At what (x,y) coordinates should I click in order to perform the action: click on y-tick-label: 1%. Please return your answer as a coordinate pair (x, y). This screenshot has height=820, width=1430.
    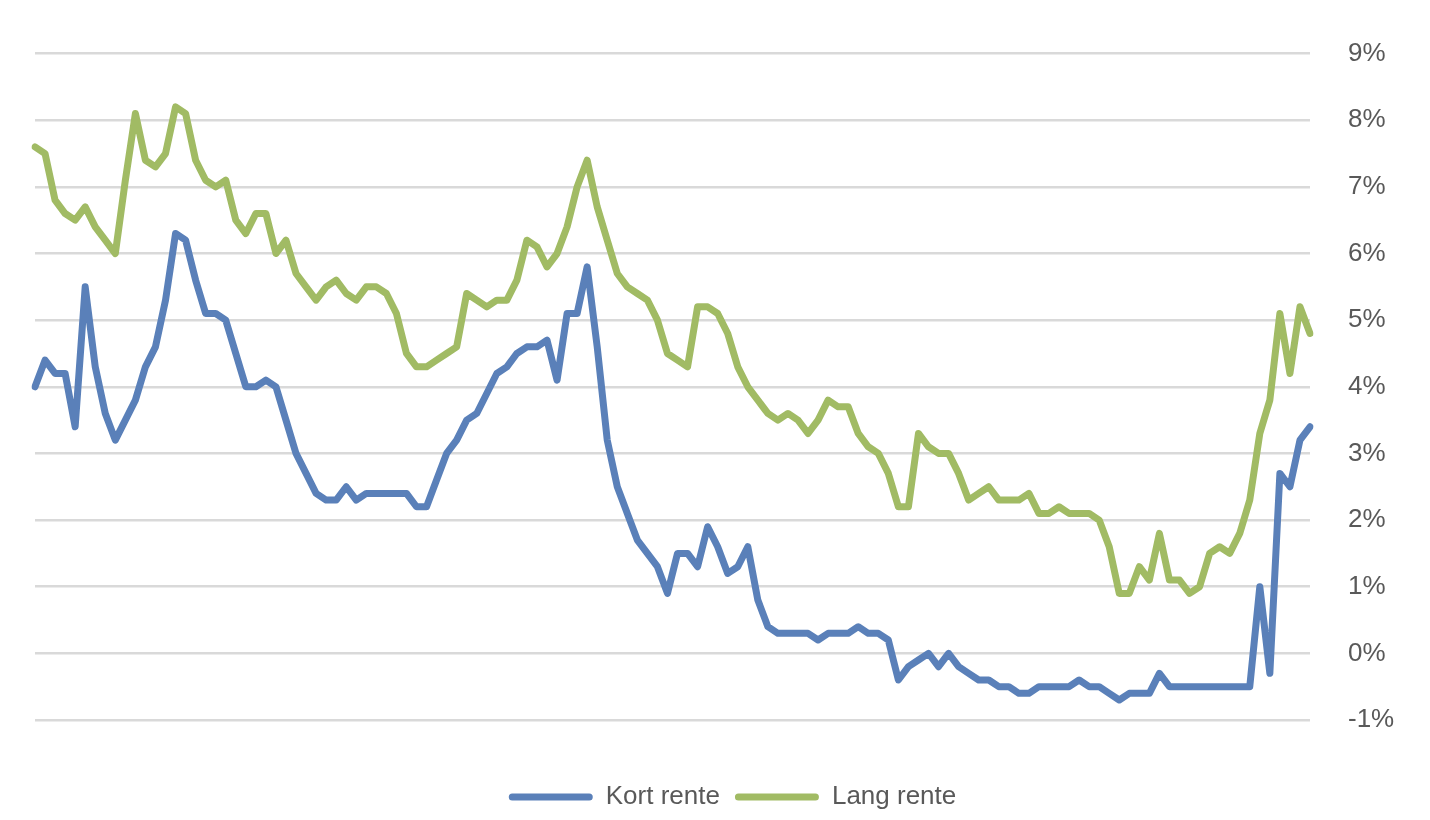
    Looking at the image, I should click on (1367, 584).